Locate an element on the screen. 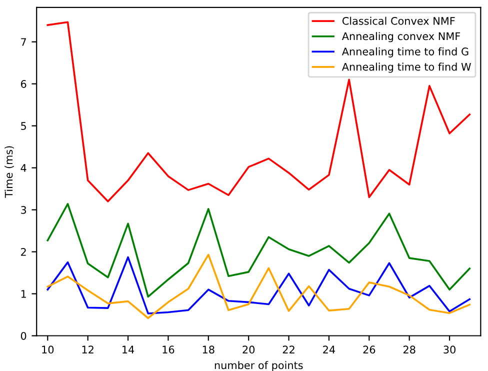 The width and height of the screenshot is (488, 371). y-axis-title: Time (ms) is located at coordinates (9, 172).